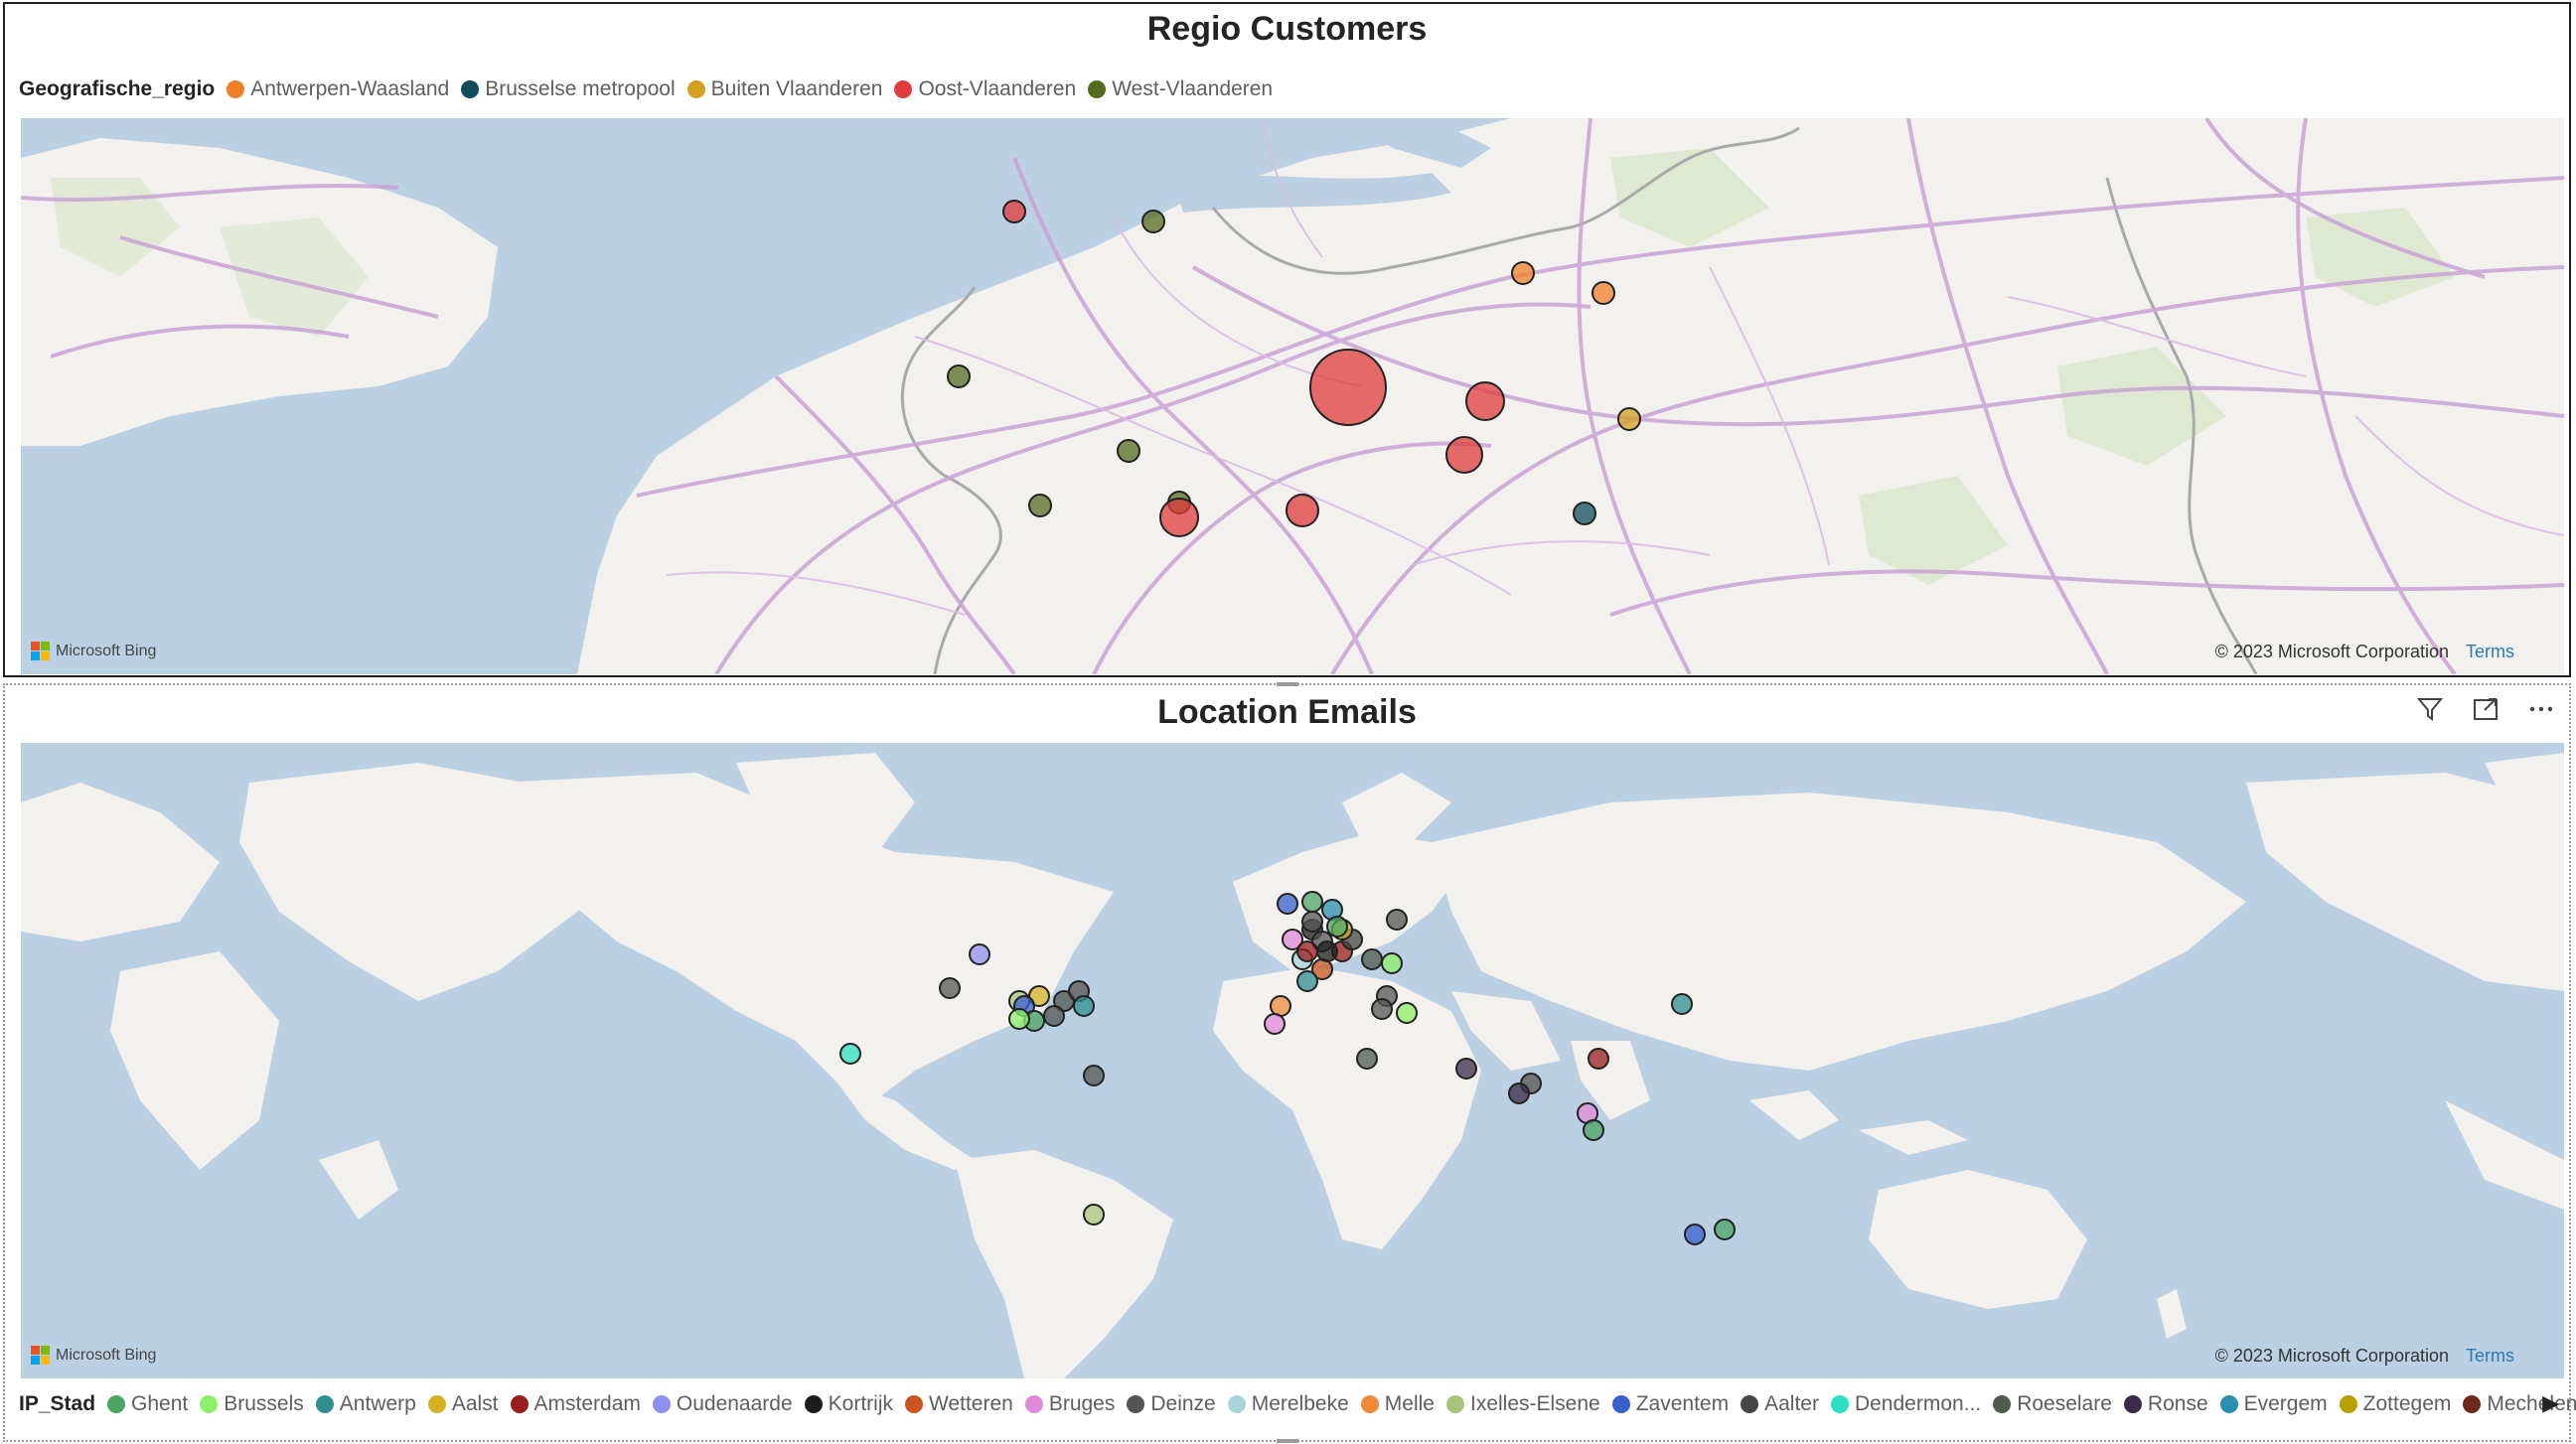 The image size is (2576, 1444). Describe the element at coordinates (2166, 1404) in the screenshot. I see `legend-item: Ronse` at that location.